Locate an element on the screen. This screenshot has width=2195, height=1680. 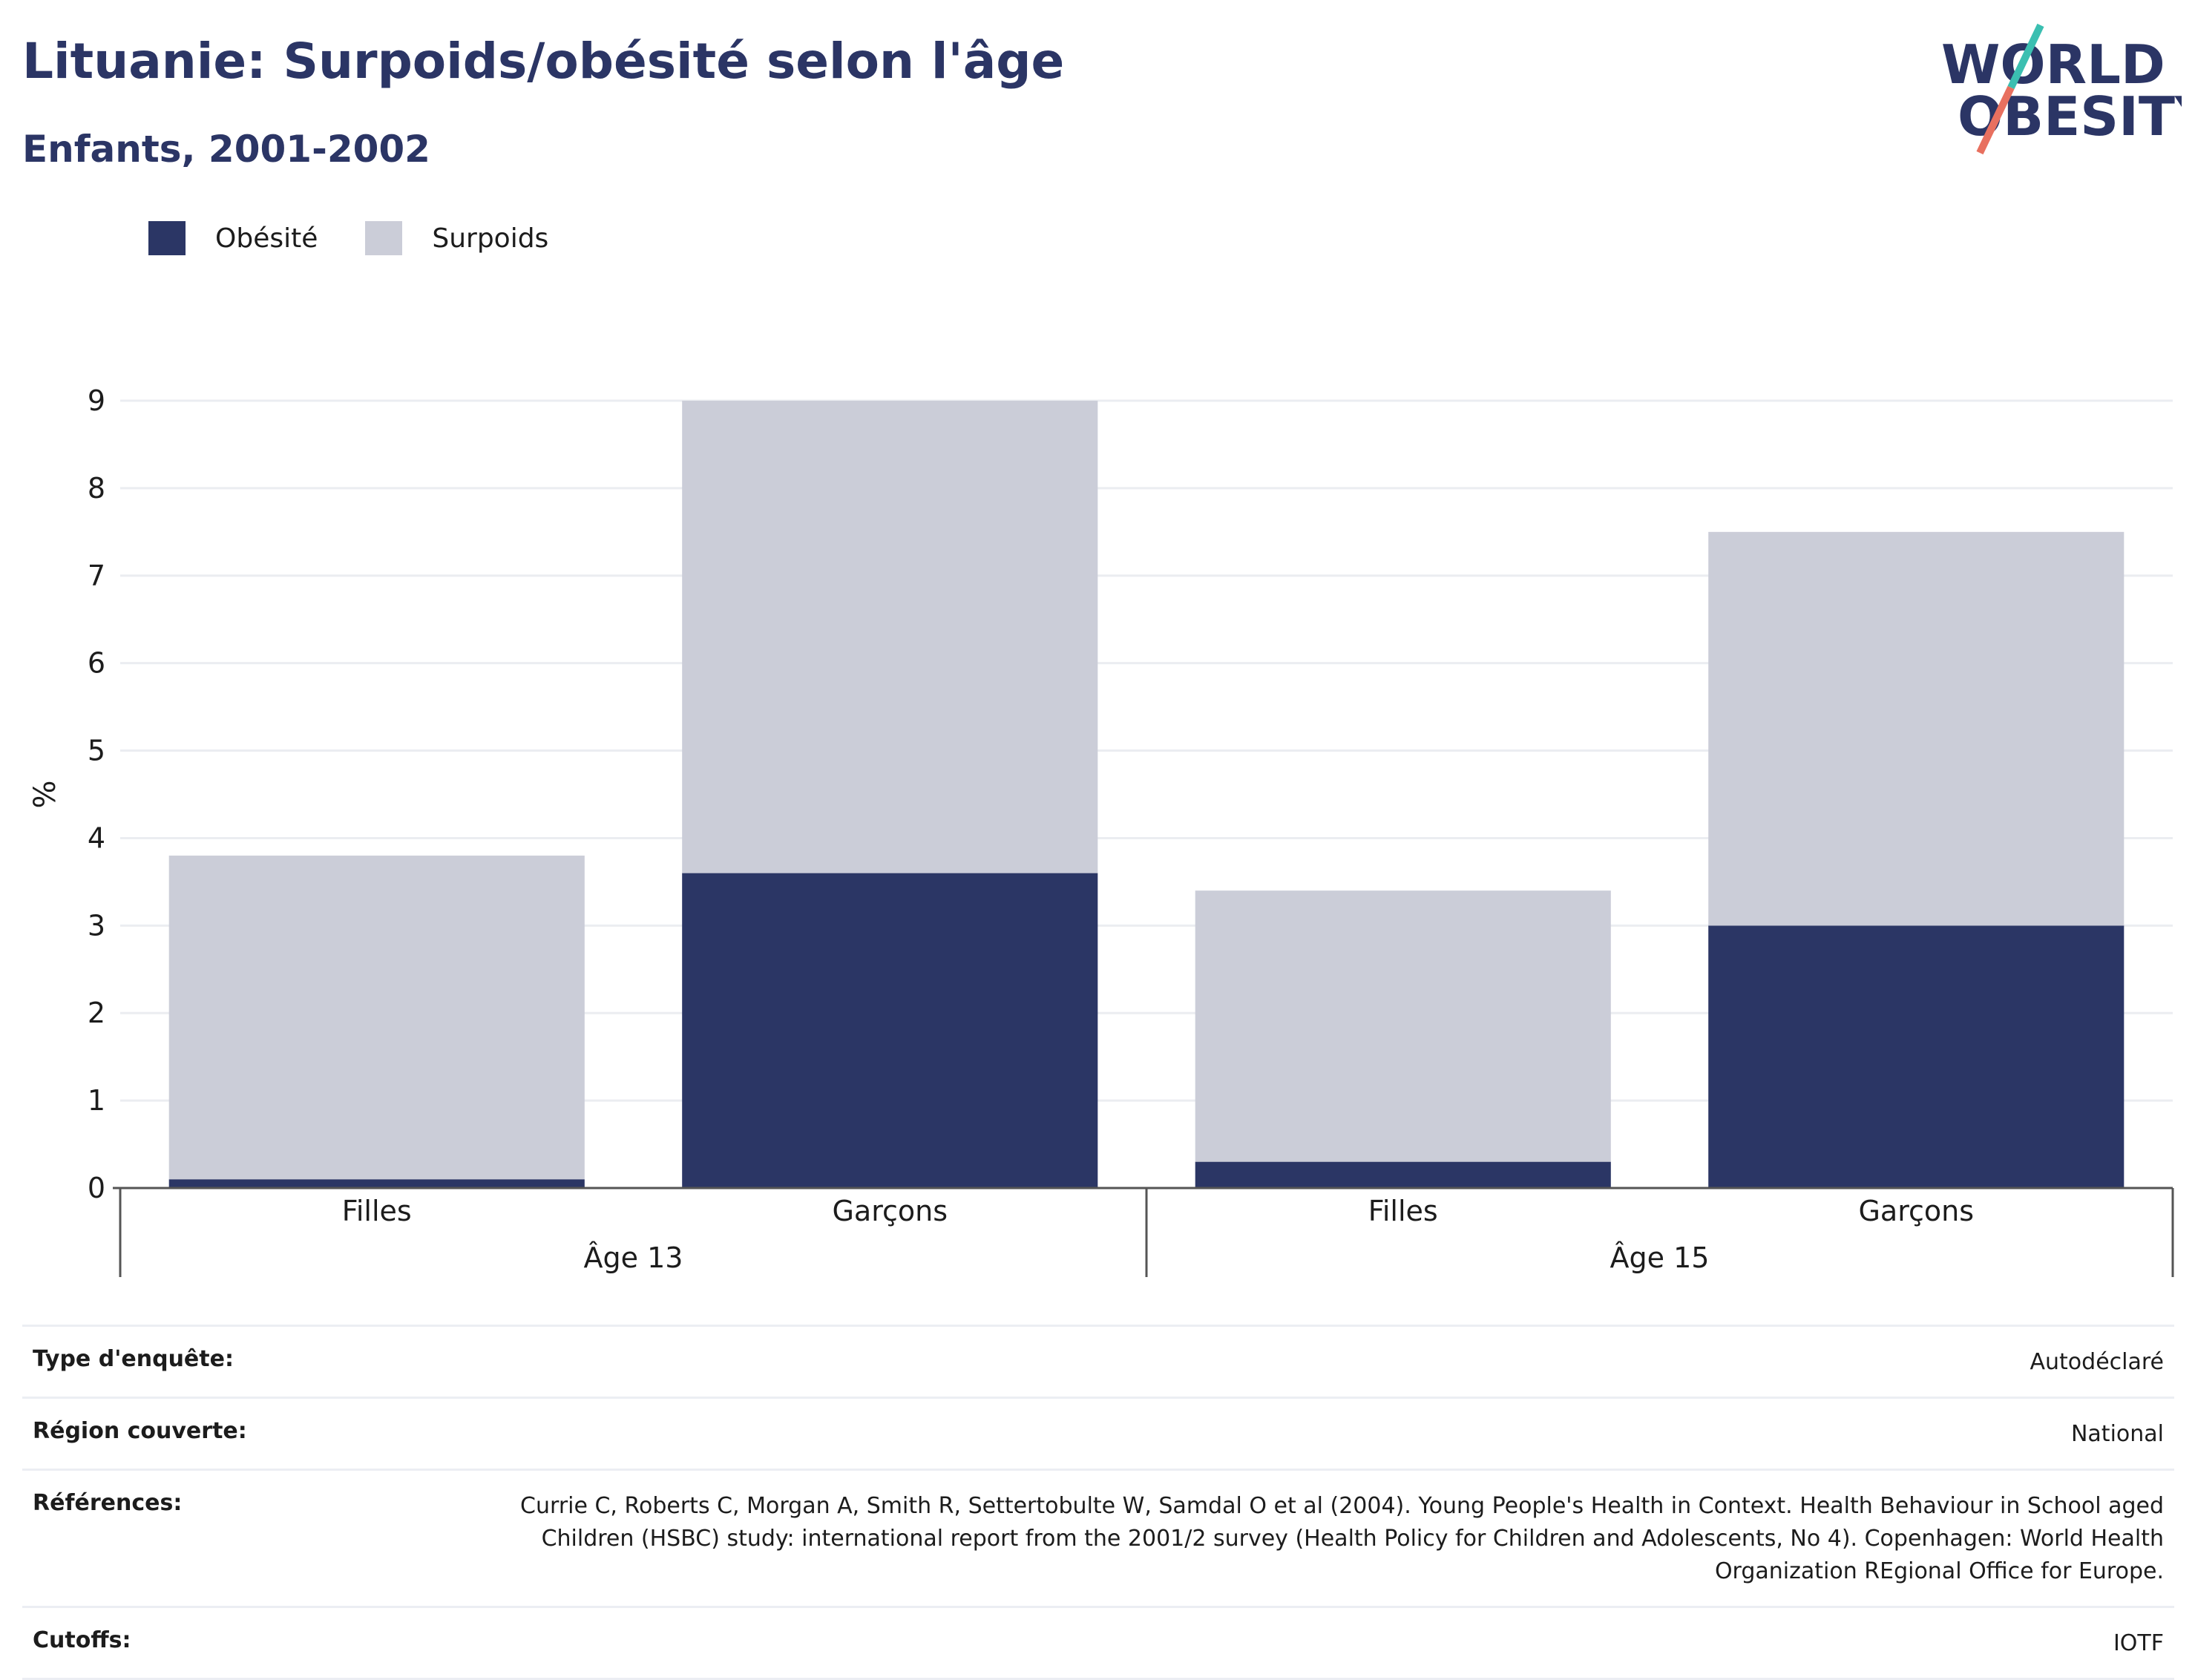
y-tick-label: 7 is located at coordinates (96, 576).